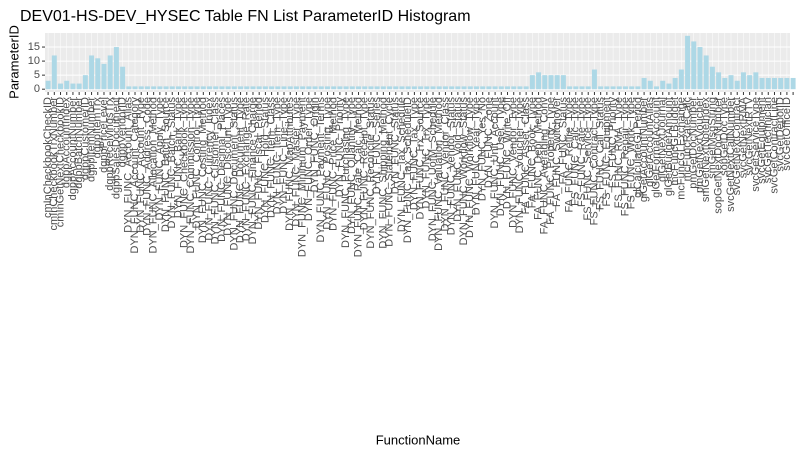 The image size is (800, 454). I want to click on x-tick-label: DYN_FUNC_Workflow_Status, so click(464, 171).